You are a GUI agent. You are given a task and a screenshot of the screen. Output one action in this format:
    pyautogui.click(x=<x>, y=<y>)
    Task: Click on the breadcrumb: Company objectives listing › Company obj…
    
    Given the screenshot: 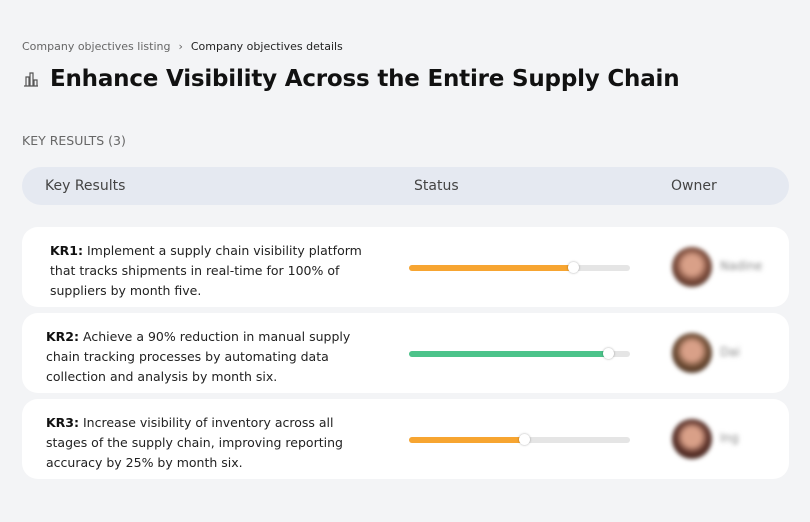 What is the action you would take?
    pyautogui.click(x=182, y=46)
    